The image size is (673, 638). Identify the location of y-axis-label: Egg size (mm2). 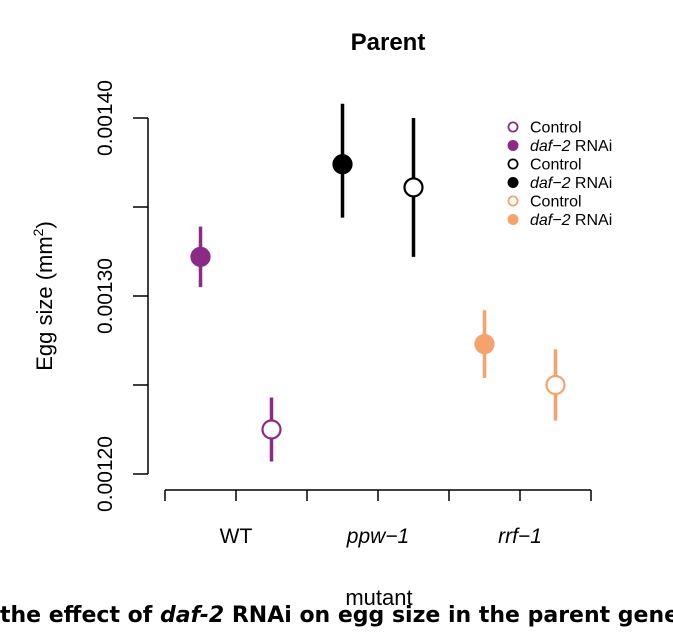
(43, 296).